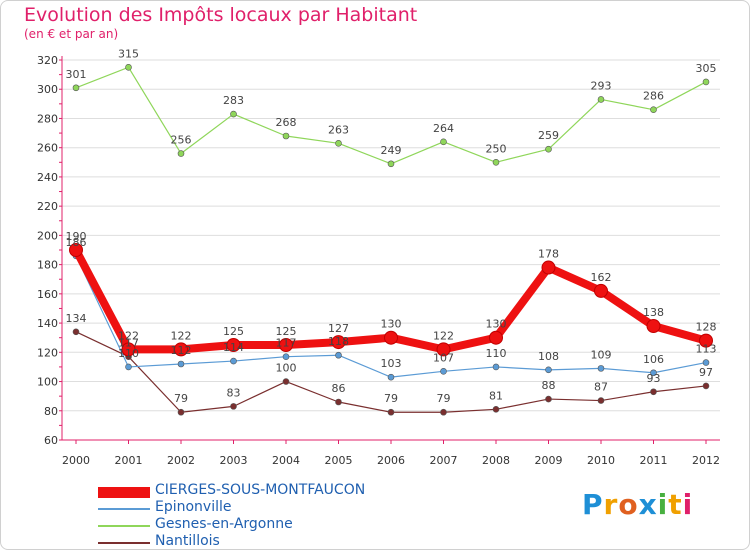 Image resolution: width=750 pixels, height=552 pixels. What do you see at coordinates (187, 541) in the screenshot?
I see `legend-label-nantillois: Nantillois` at bounding box center [187, 541].